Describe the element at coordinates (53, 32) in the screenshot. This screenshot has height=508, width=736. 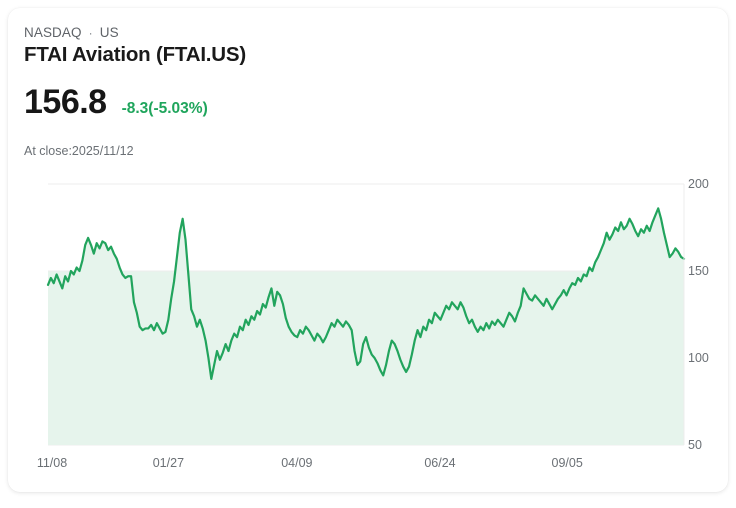
I see `exchange-name: NASDAQ` at that location.